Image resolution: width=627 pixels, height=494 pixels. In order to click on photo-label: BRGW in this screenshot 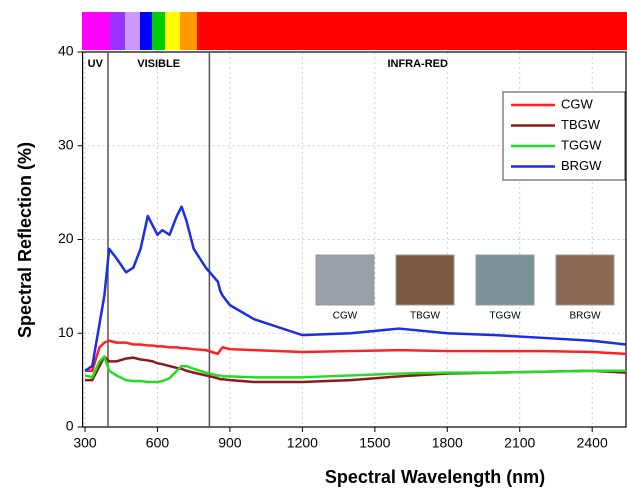, I will do `click(585, 316)`.